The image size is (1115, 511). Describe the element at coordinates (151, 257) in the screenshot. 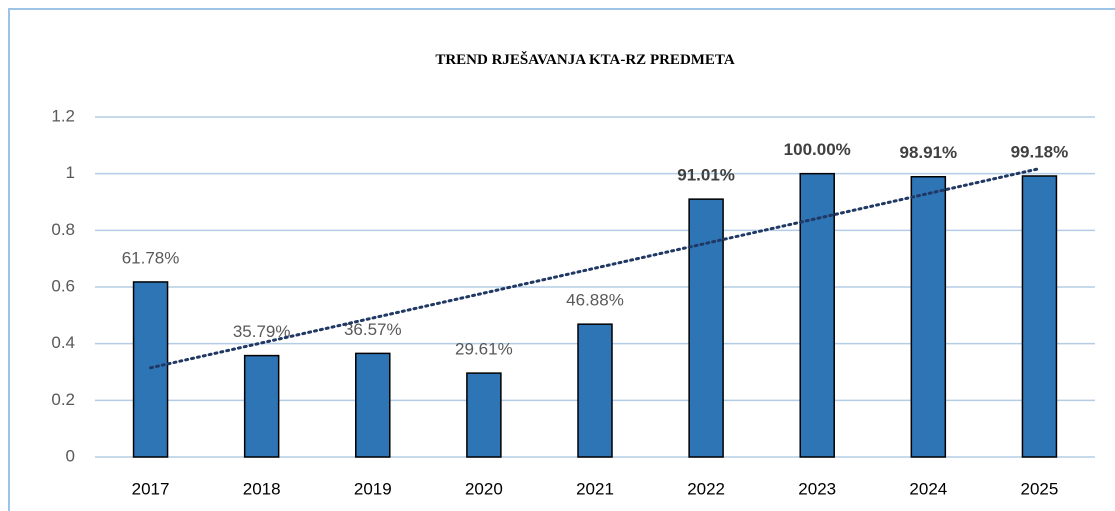

I see `data-label: 61.78%` at that location.